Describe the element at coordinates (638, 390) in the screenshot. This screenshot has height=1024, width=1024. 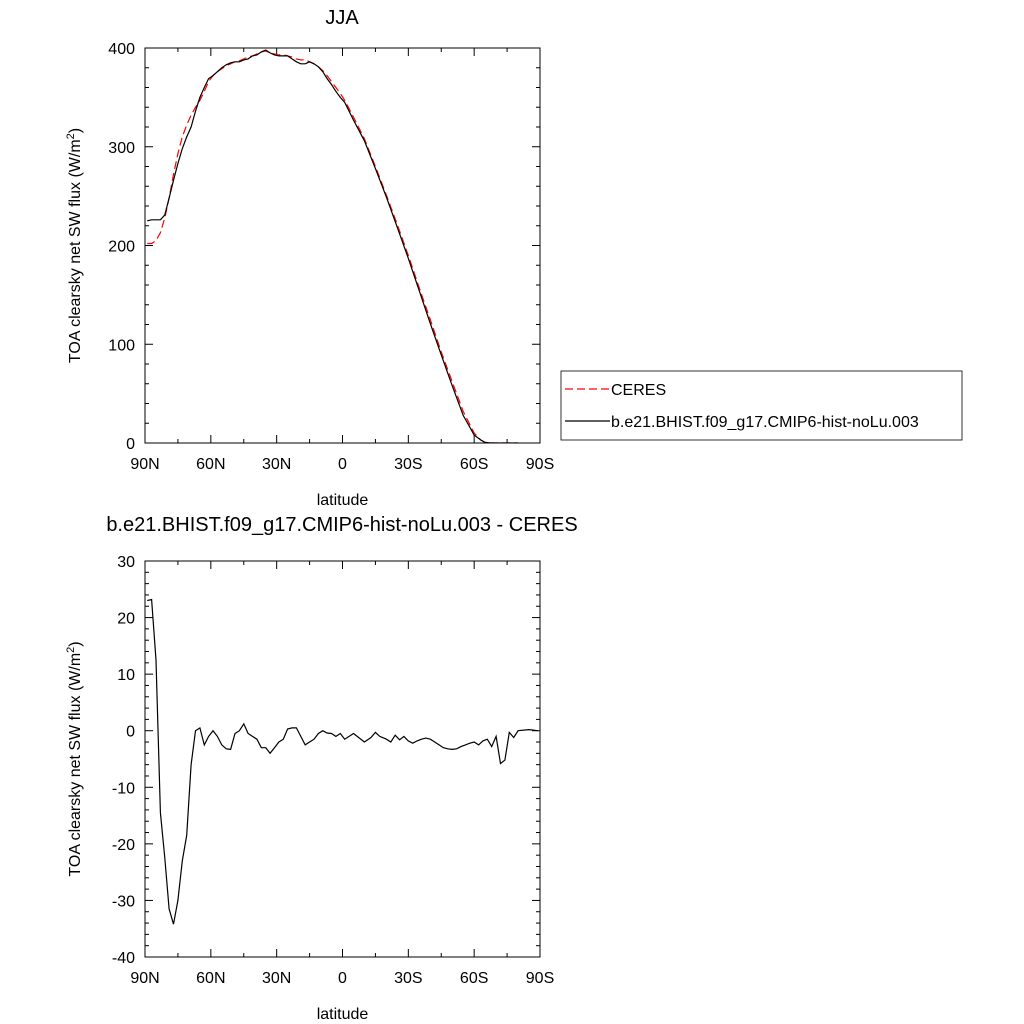
I see `legend-label: CERES` at that location.